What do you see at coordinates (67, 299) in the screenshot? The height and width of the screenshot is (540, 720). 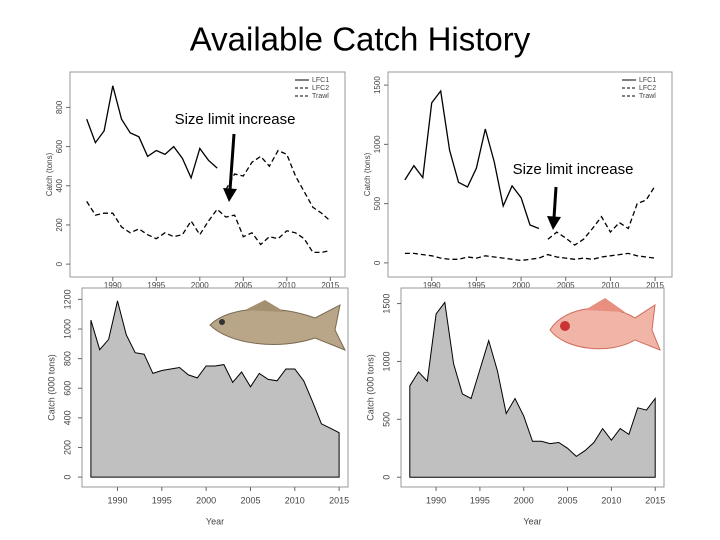 I see `y-tick-label: 1200` at bounding box center [67, 299].